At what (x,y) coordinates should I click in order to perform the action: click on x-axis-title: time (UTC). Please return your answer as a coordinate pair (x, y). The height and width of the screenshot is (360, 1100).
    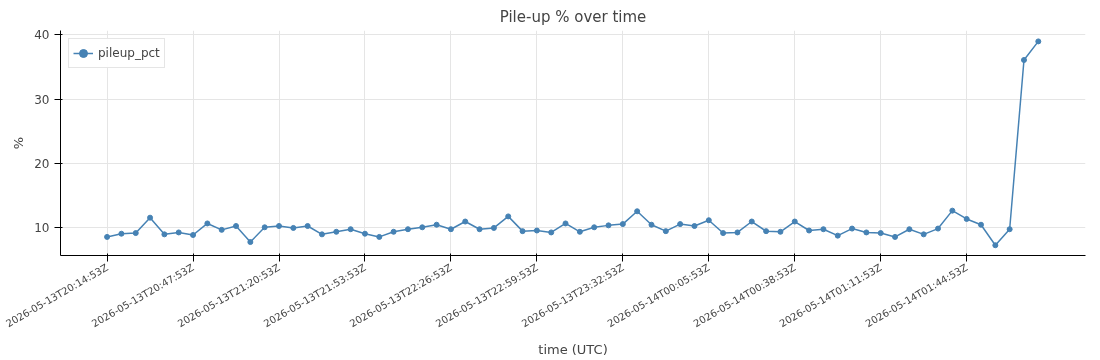
    Looking at the image, I should click on (573, 350).